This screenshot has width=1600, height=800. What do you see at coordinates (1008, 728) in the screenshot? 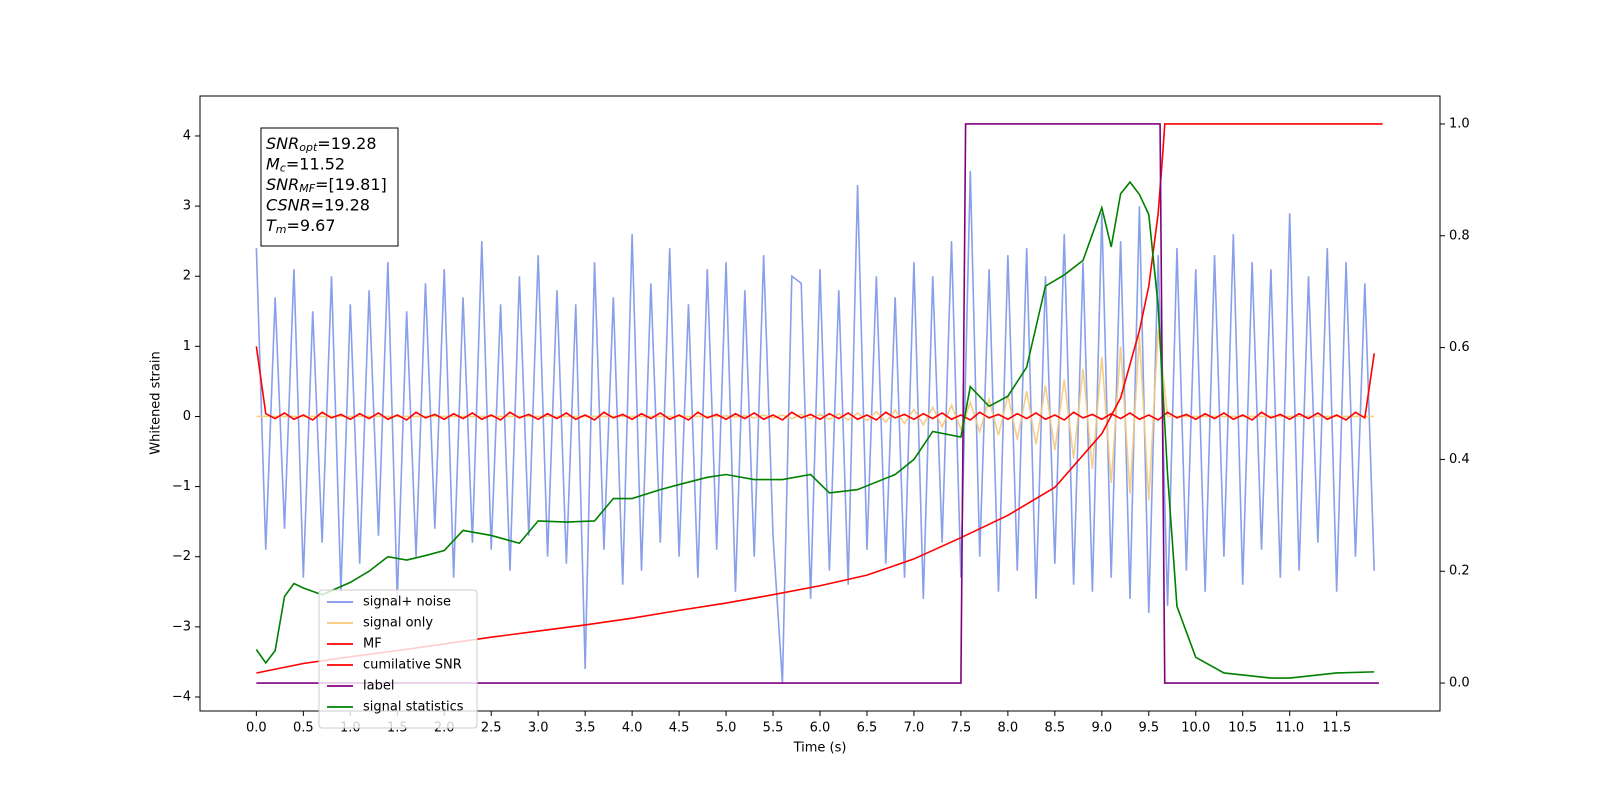
I see `x-tick-label: 8.0` at bounding box center [1008, 728].